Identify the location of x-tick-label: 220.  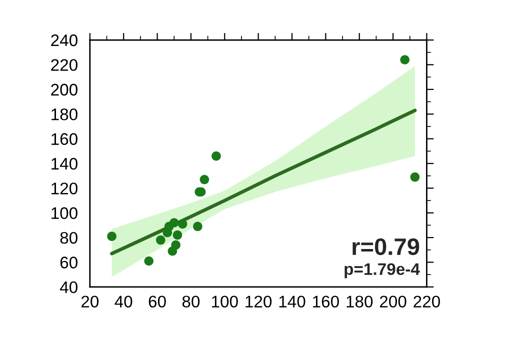
(427, 302).